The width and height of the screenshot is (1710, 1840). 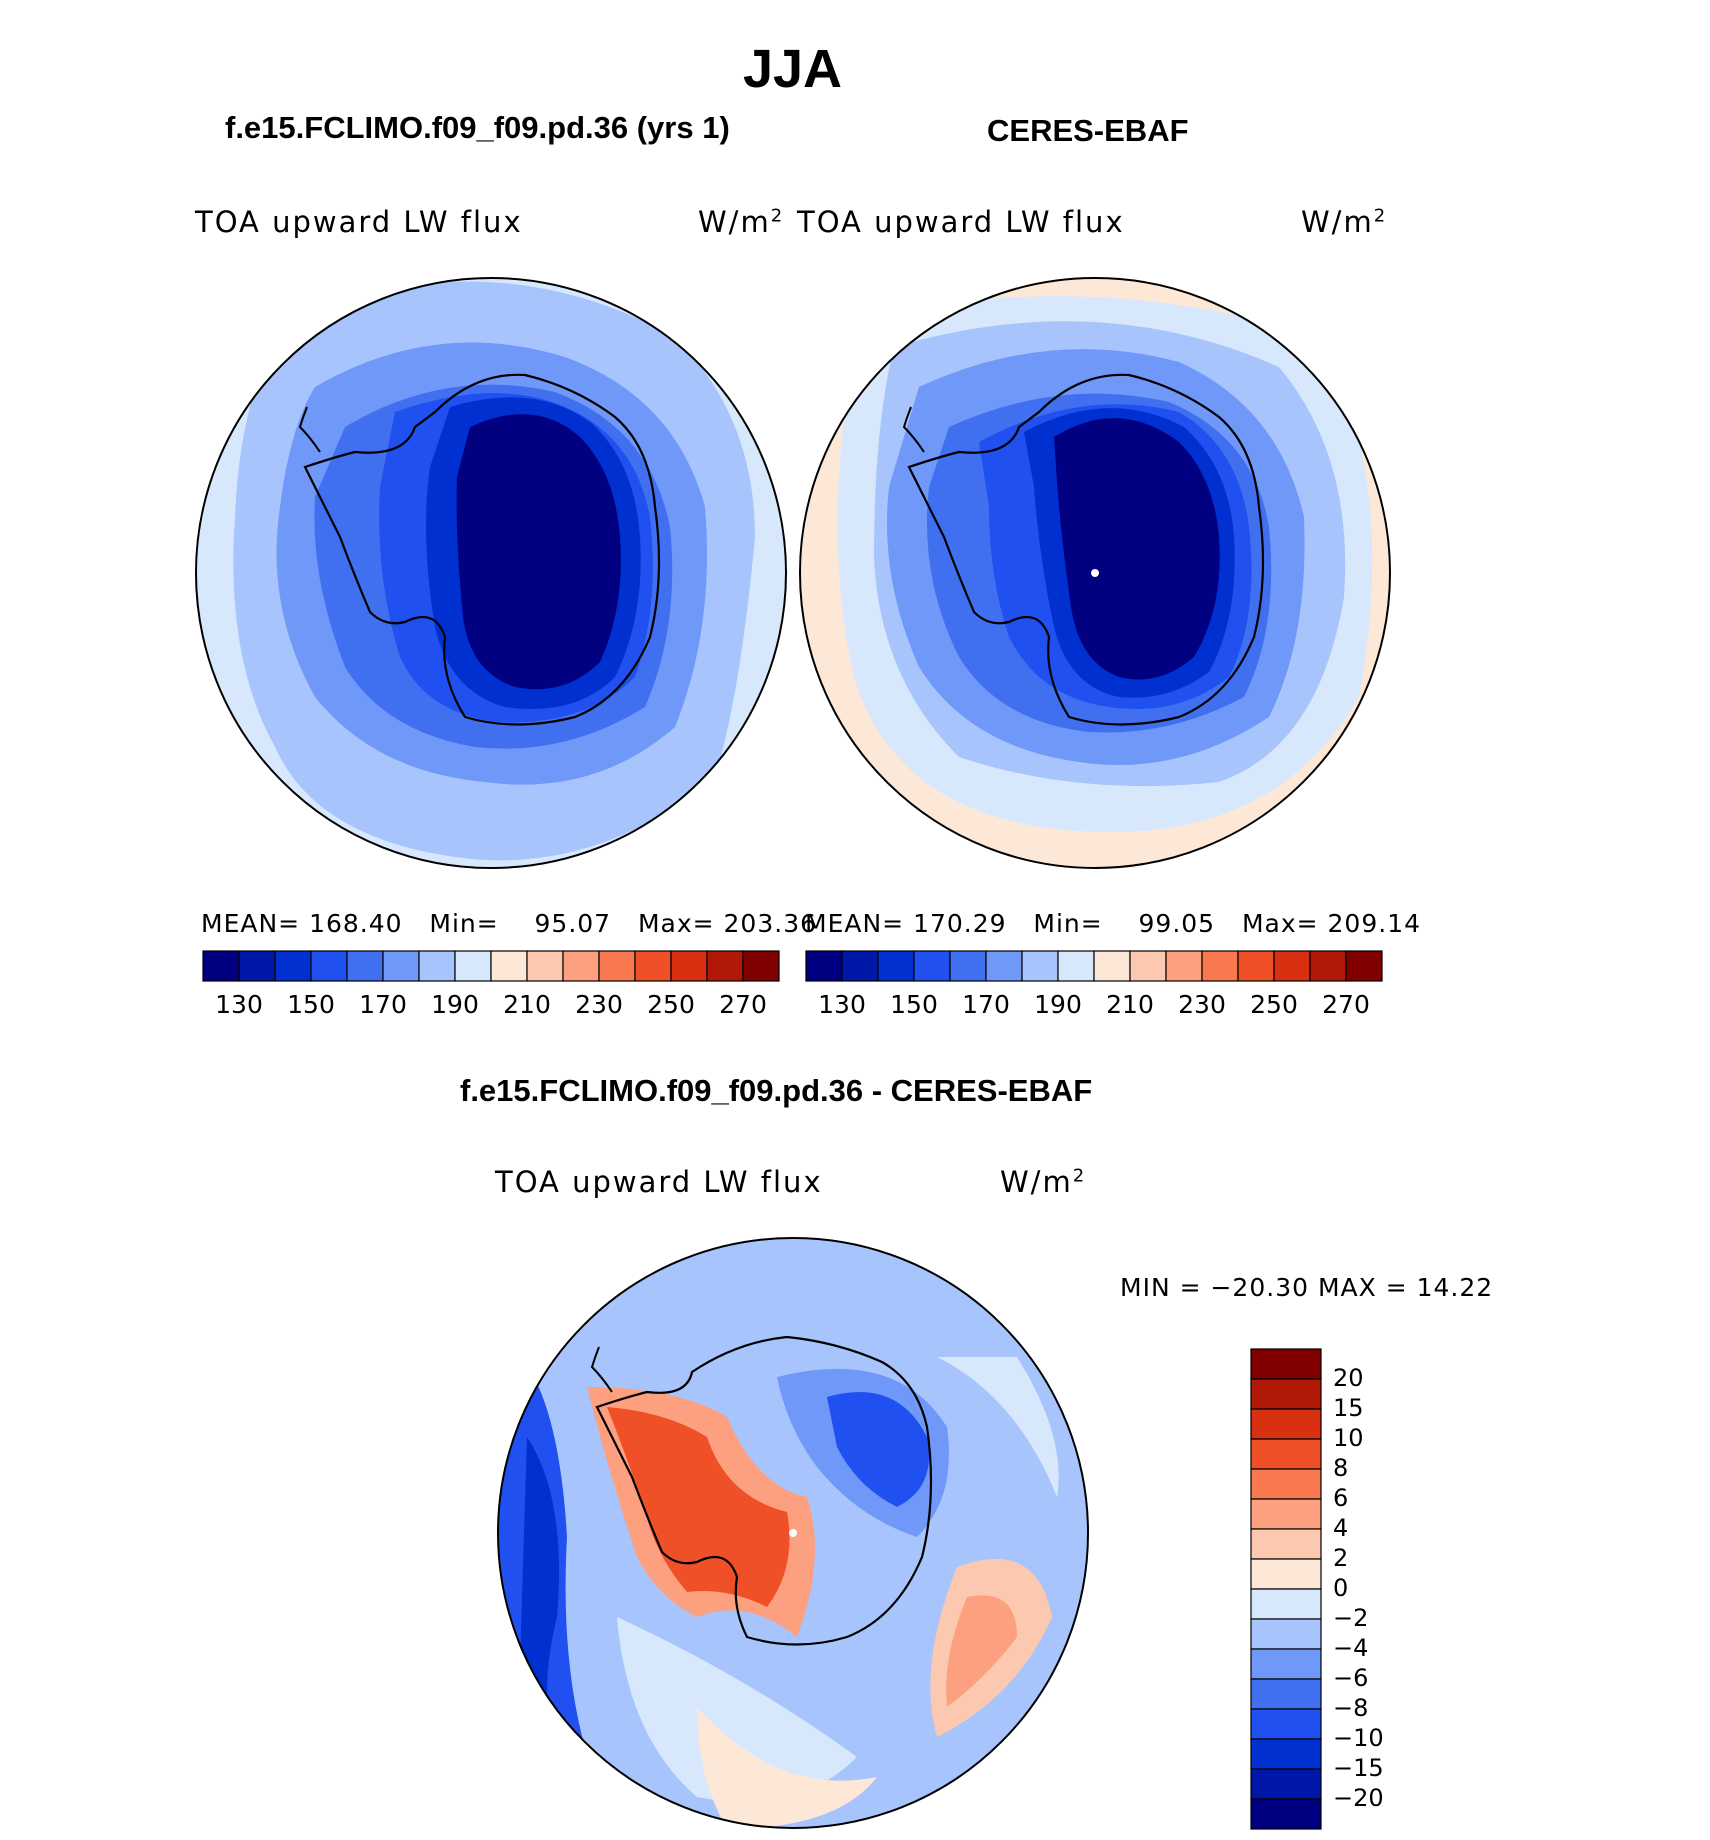 I want to click on obs-coastline-peninsula, so click(x=913, y=429).